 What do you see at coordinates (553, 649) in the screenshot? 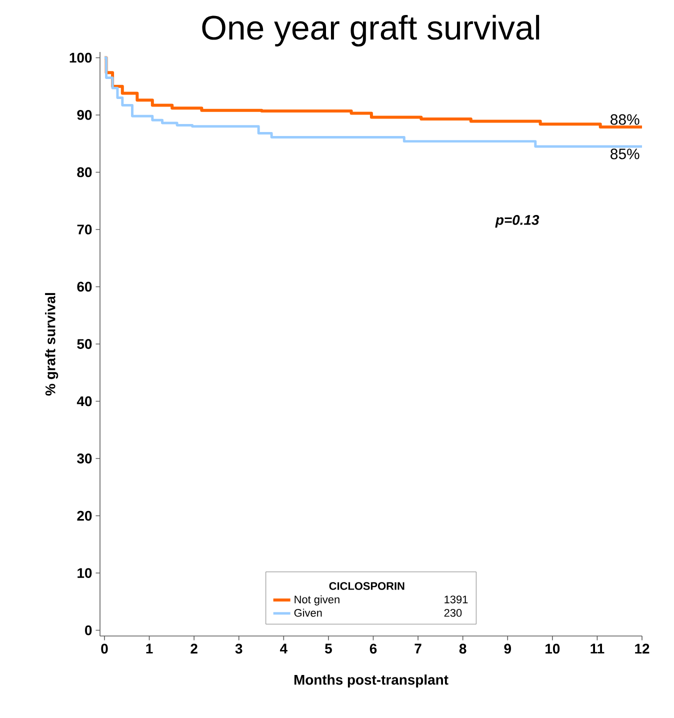
I see `x-tick-label: 10` at bounding box center [553, 649].